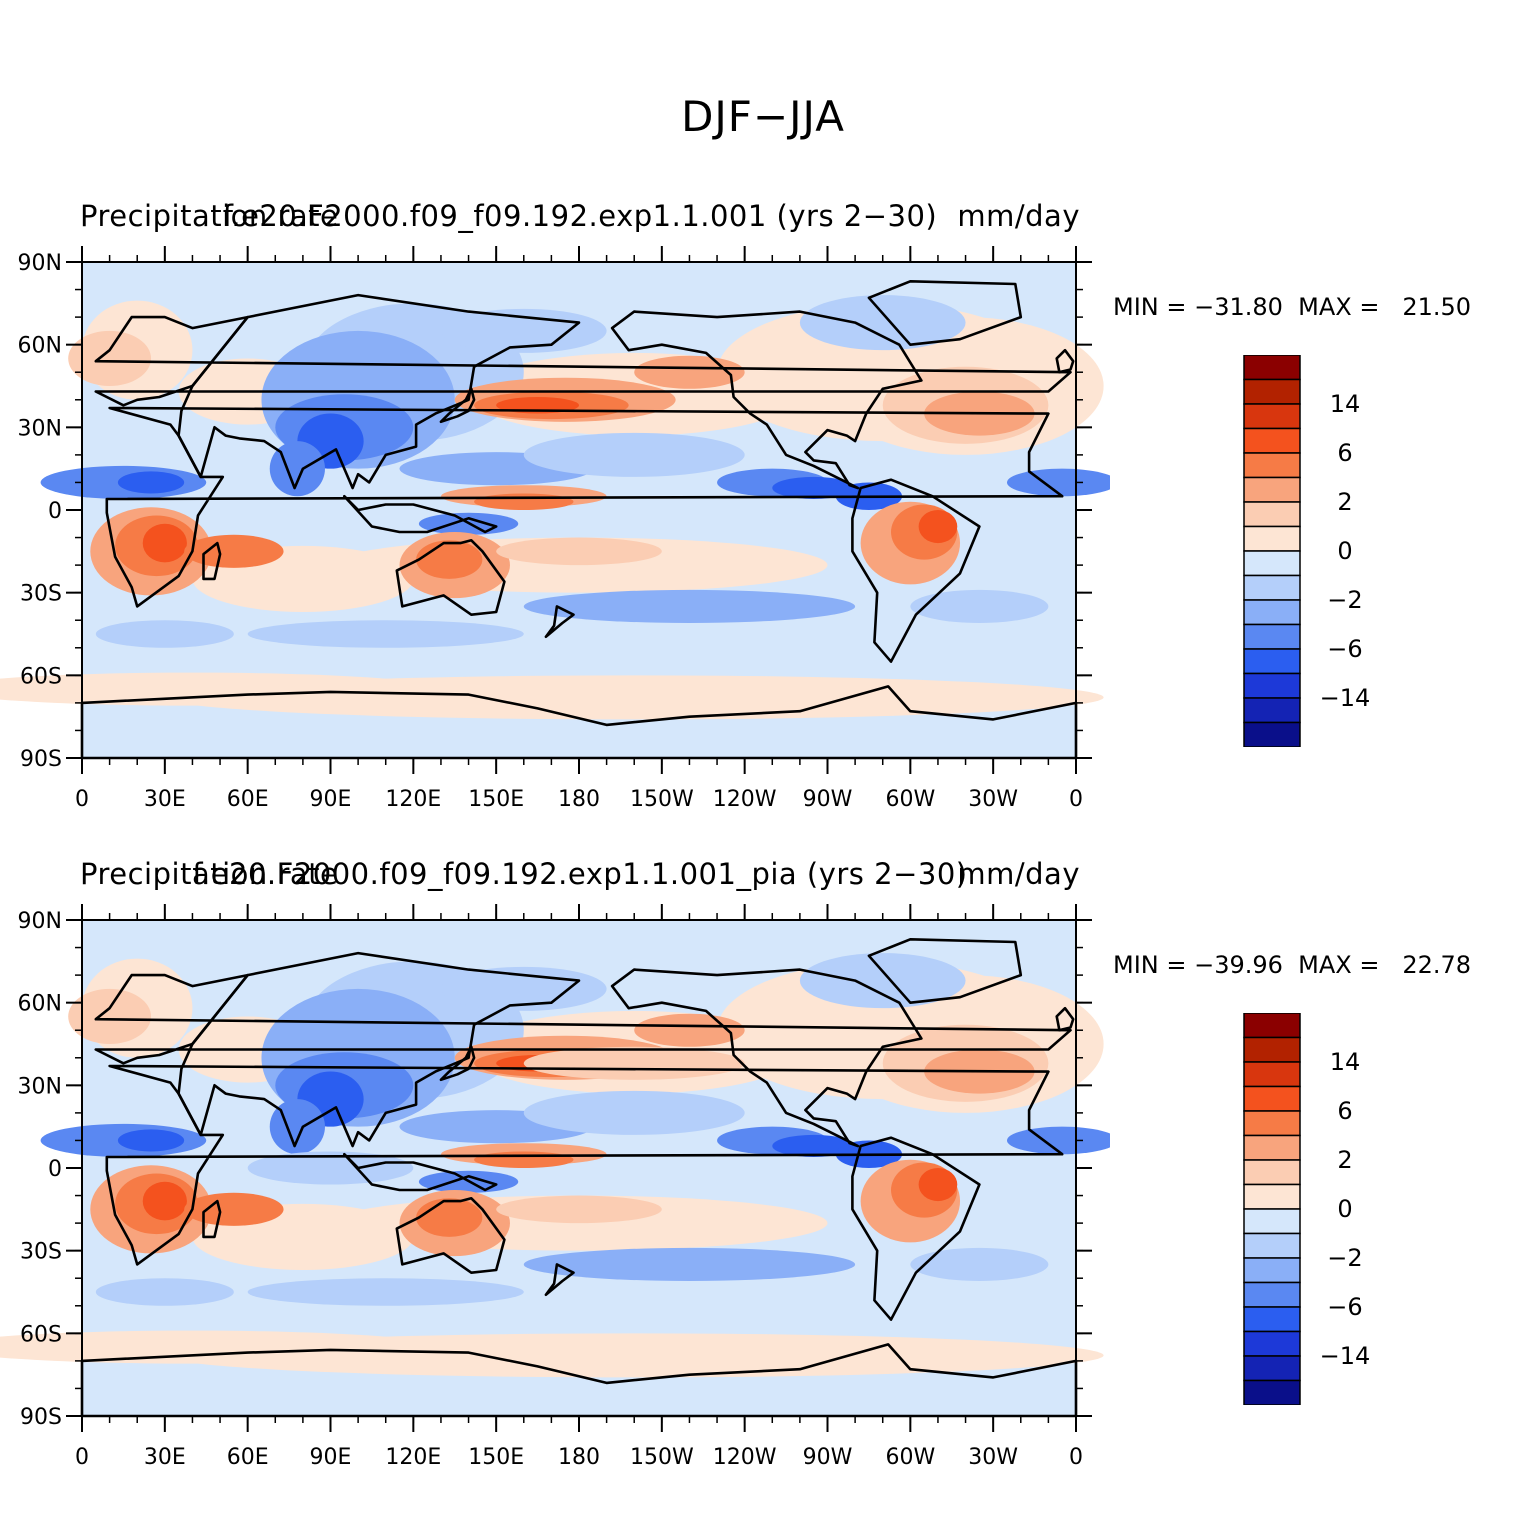 This screenshot has width=1526, height=1538. What do you see at coordinates (1292, 965) in the screenshot?
I see `min-max-label: MIN = −39.96 MAX = 22.78` at bounding box center [1292, 965].